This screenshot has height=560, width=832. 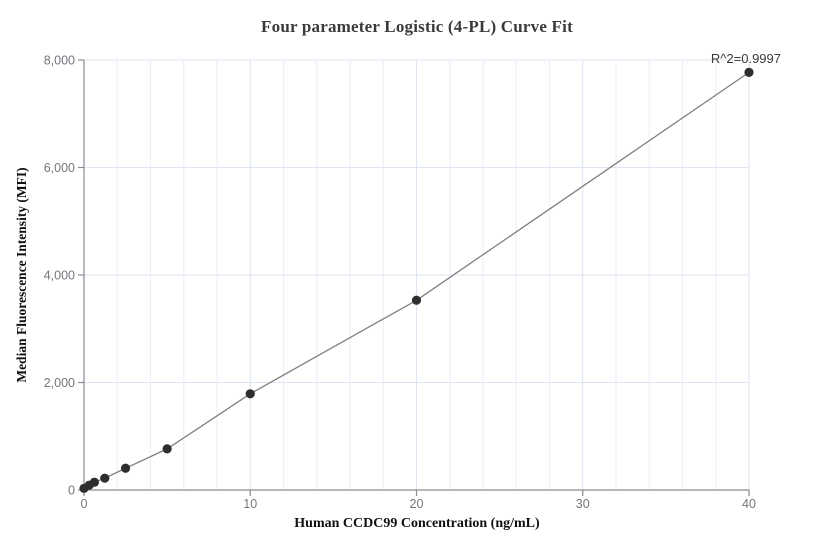 I want to click on y-tick-label: 2,000, so click(x=59, y=383).